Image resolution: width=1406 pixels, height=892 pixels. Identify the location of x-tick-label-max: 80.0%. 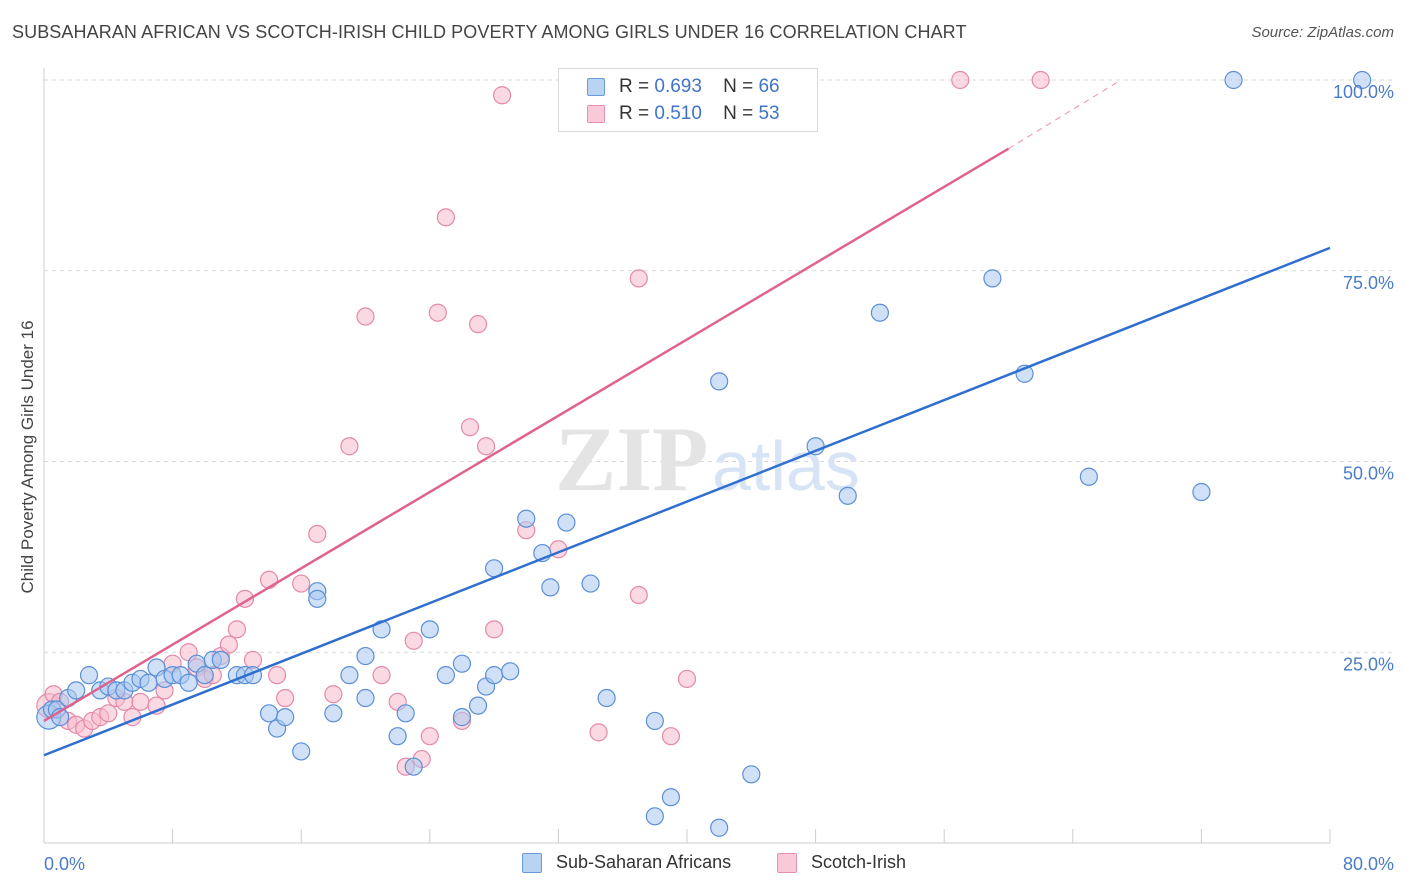
(1368, 864).